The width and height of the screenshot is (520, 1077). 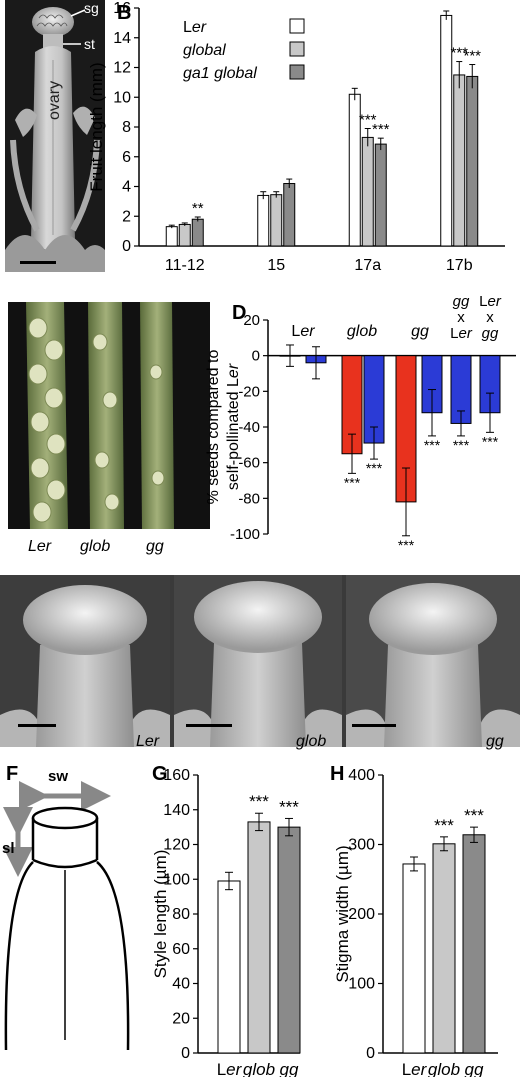 What do you see at coordinates (420, 331) in the screenshot?
I see `group-label-gg: gg` at bounding box center [420, 331].